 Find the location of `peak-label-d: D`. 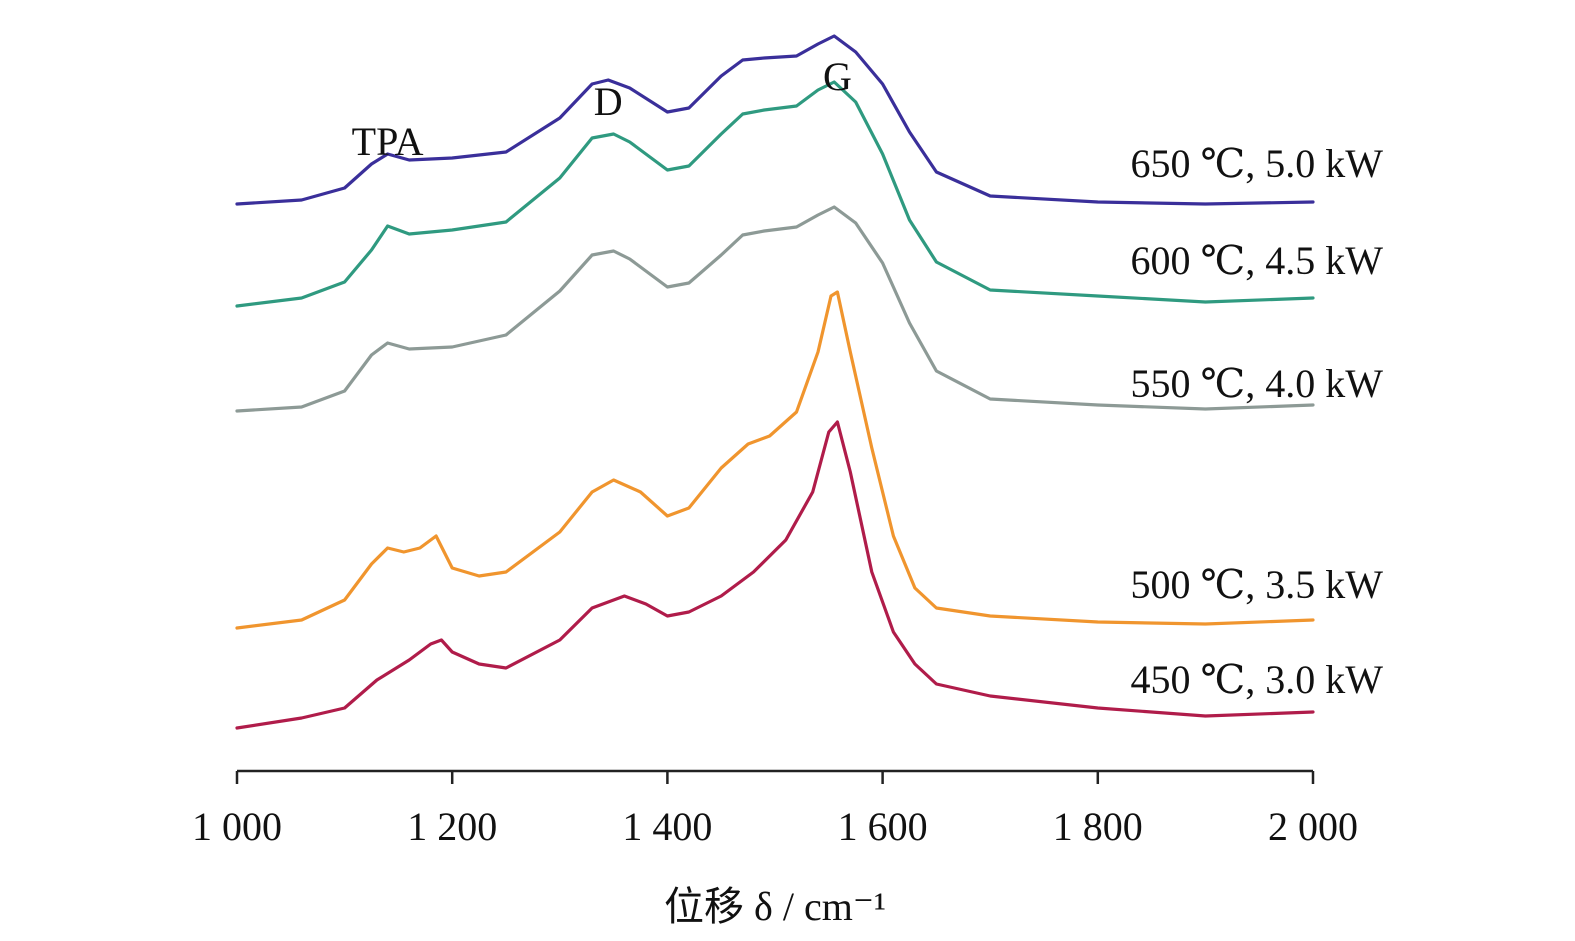

peak-label-d: D is located at coordinates (608, 101).